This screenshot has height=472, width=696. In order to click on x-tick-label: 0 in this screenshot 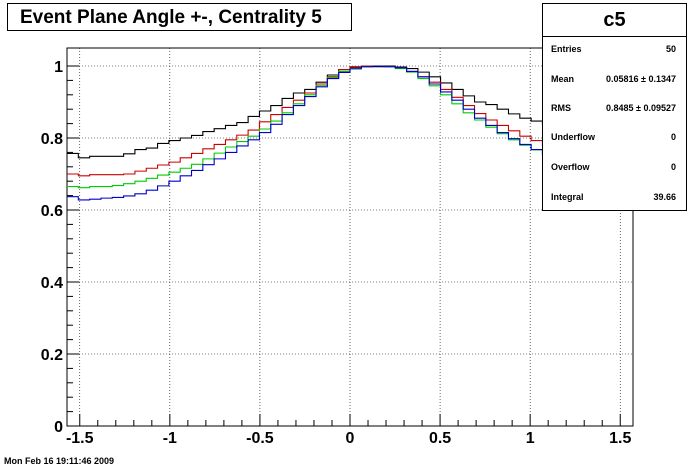, I will do `click(350, 438)`.